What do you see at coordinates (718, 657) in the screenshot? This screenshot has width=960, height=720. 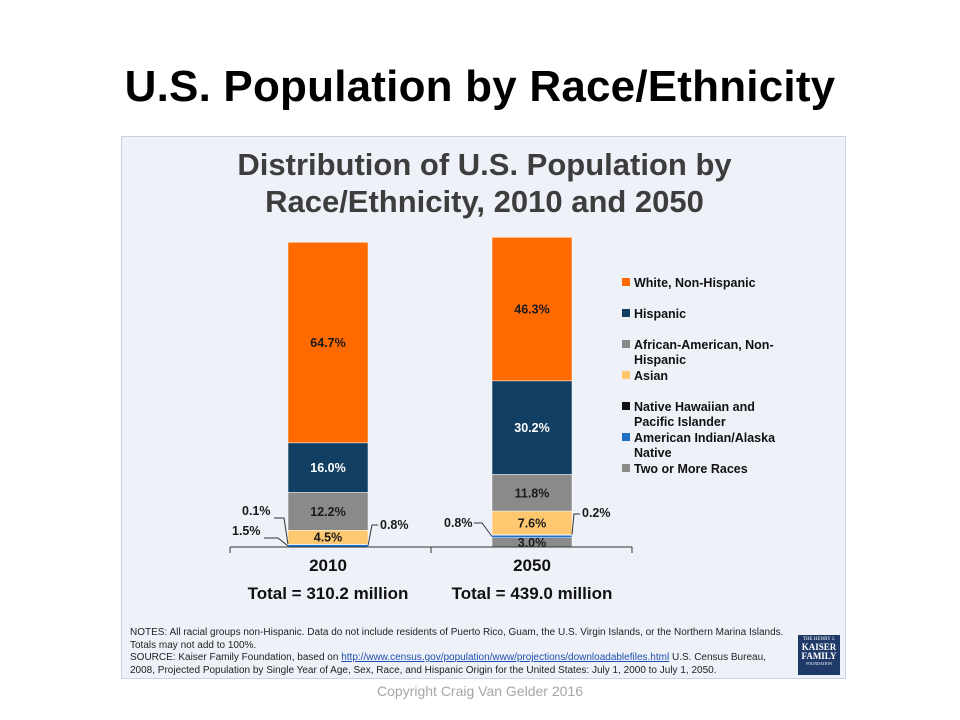 I see `notes-source-suffix: U.S. Census Bureau,` at bounding box center [718, 657].